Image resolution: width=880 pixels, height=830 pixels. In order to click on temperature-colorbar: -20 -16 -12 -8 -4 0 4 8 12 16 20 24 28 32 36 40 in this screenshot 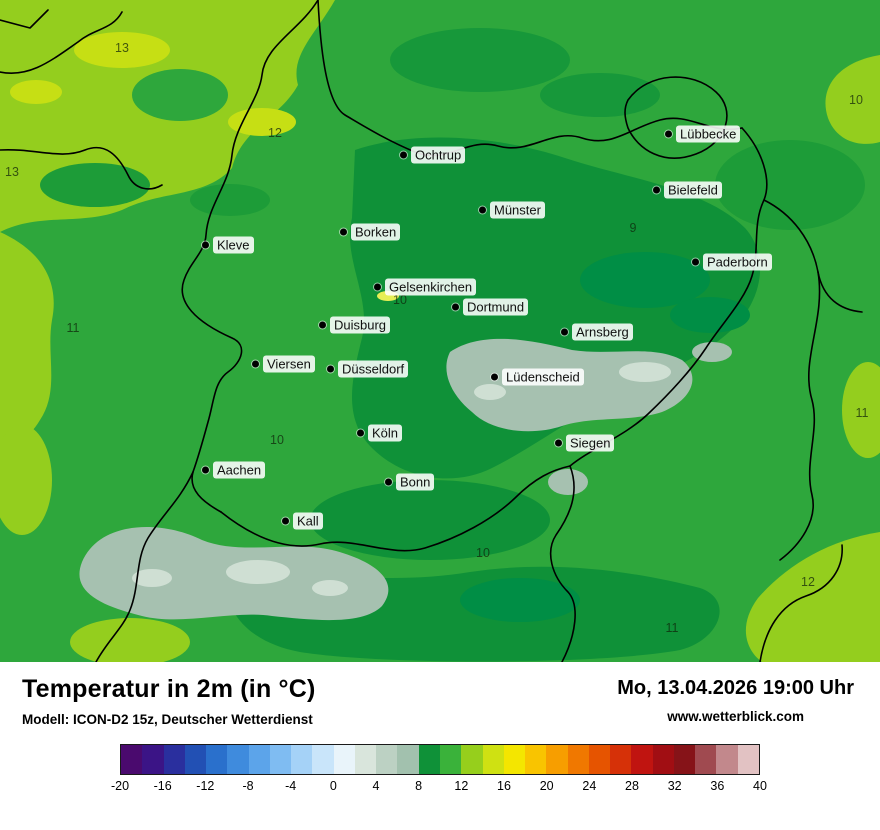, I will do `click(439, 770)`.